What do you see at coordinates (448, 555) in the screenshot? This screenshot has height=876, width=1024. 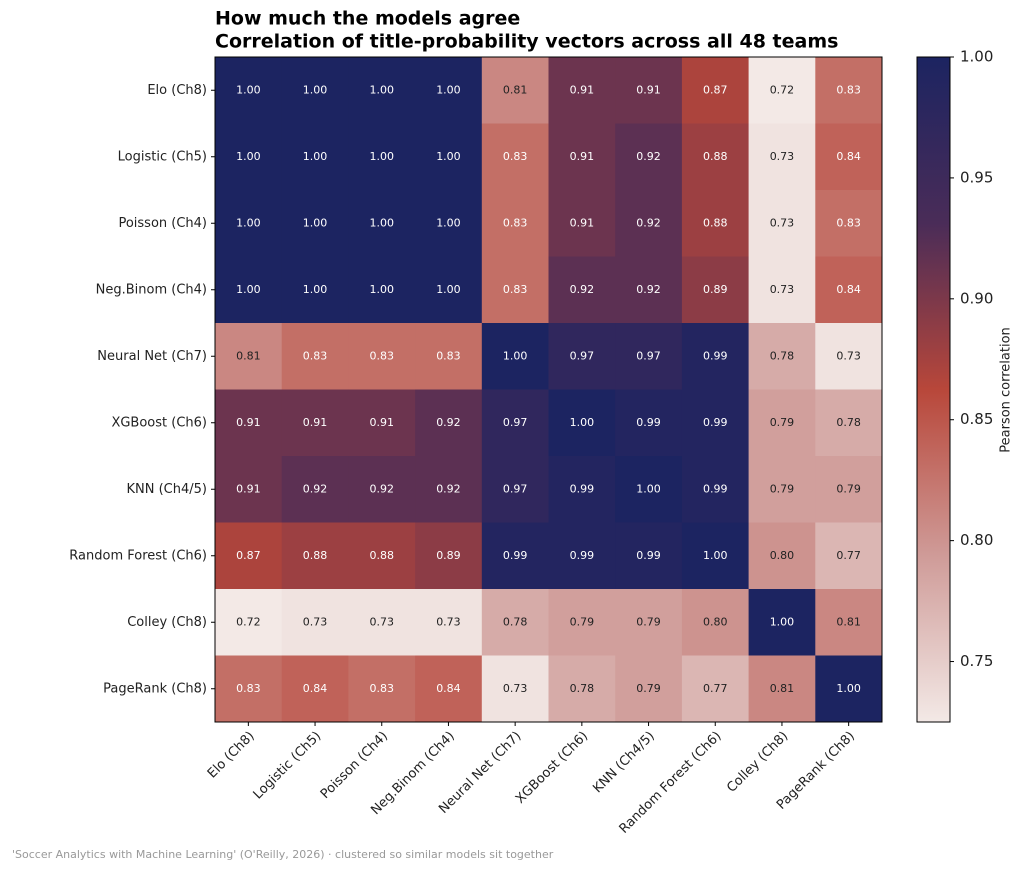 I see `cell-label: 0.89` at bounding box center [448, 555].